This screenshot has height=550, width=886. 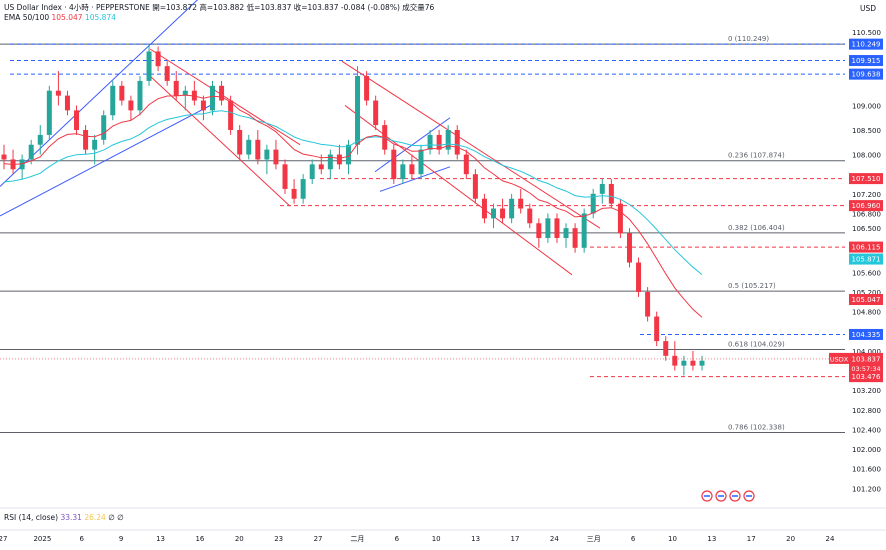 I want to click on y-tick-label: 107.200, so click(x=866, y=195).